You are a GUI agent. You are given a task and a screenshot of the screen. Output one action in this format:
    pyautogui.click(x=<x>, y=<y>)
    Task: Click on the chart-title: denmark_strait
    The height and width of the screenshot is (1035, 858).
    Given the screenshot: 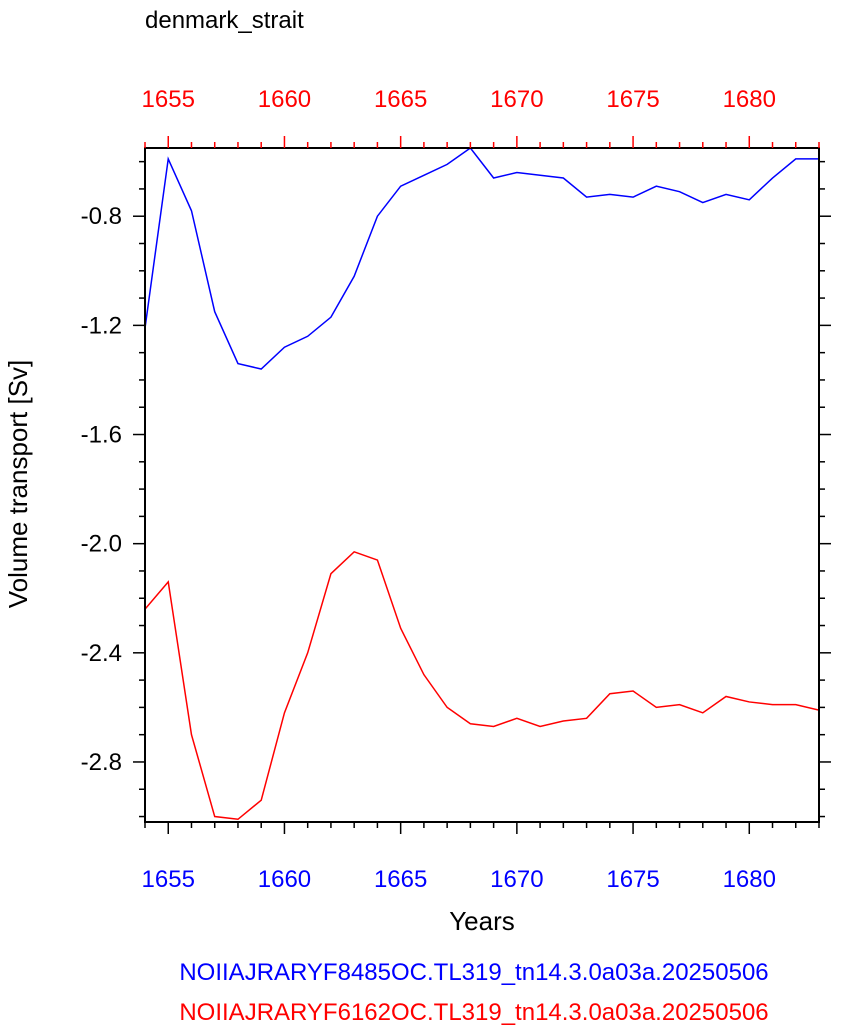 What is the action you would take?
    pyautogui.click(x=224, y=20)
    